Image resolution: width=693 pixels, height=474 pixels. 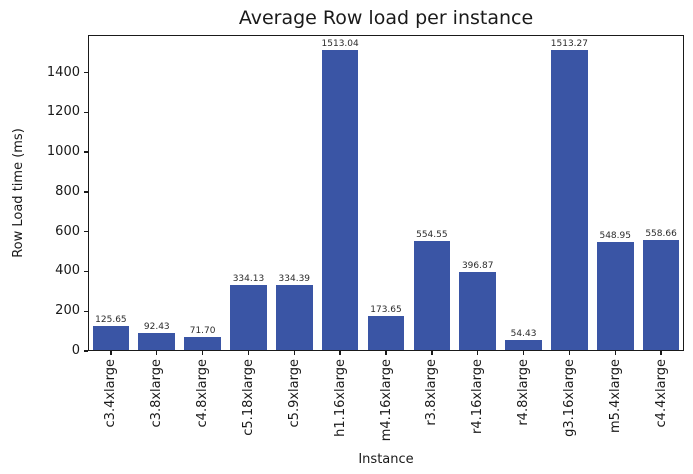 I want to click on y-tick-label: 400, so click(x=67, y=271).